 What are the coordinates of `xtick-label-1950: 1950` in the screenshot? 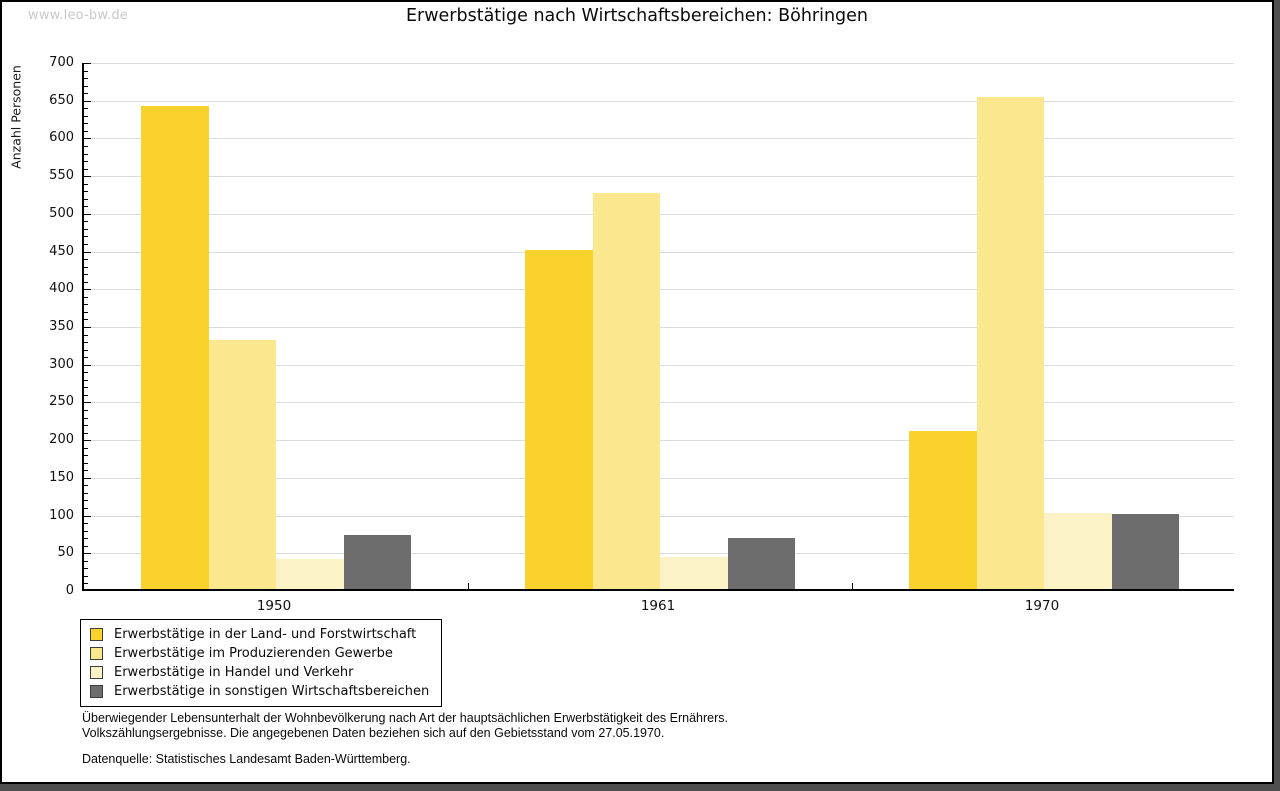 It's located at (274, 606).